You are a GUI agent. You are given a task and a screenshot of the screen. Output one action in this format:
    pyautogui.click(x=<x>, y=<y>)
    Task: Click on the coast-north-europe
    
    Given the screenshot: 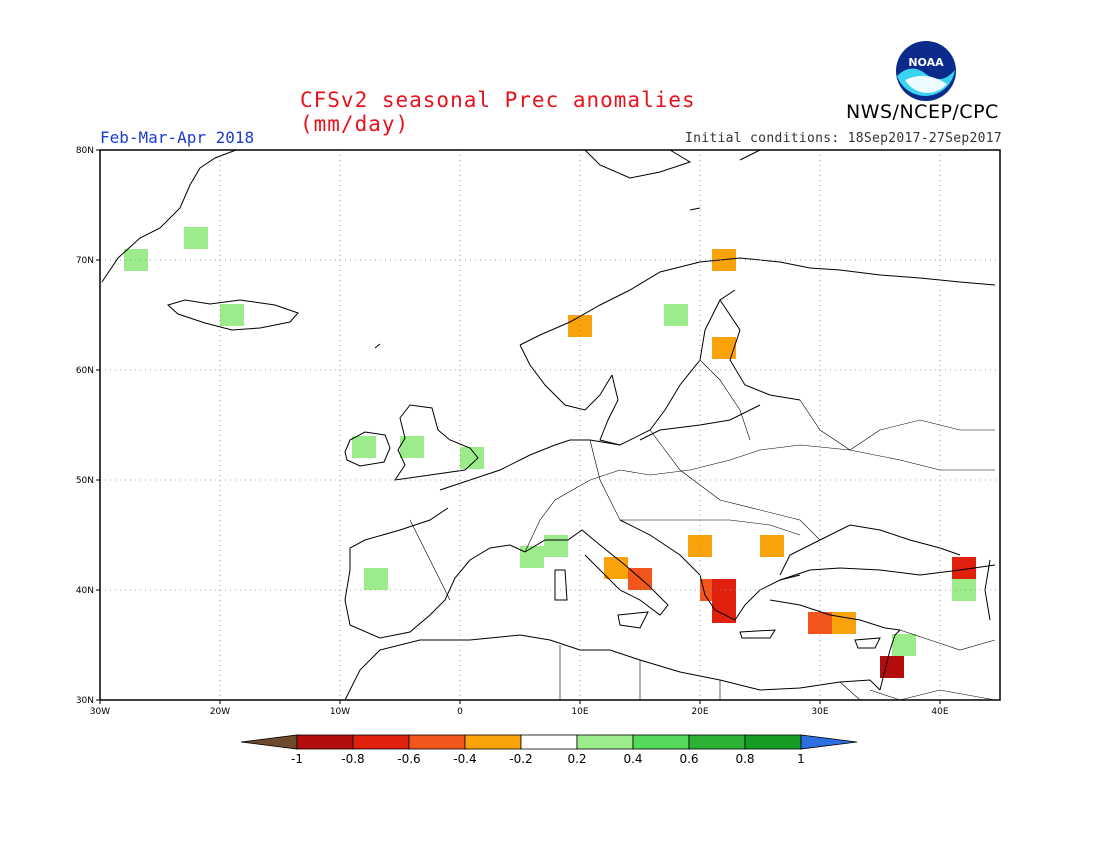 What is the action you would take?
    pyautogui.click(x=530, y=465)
    